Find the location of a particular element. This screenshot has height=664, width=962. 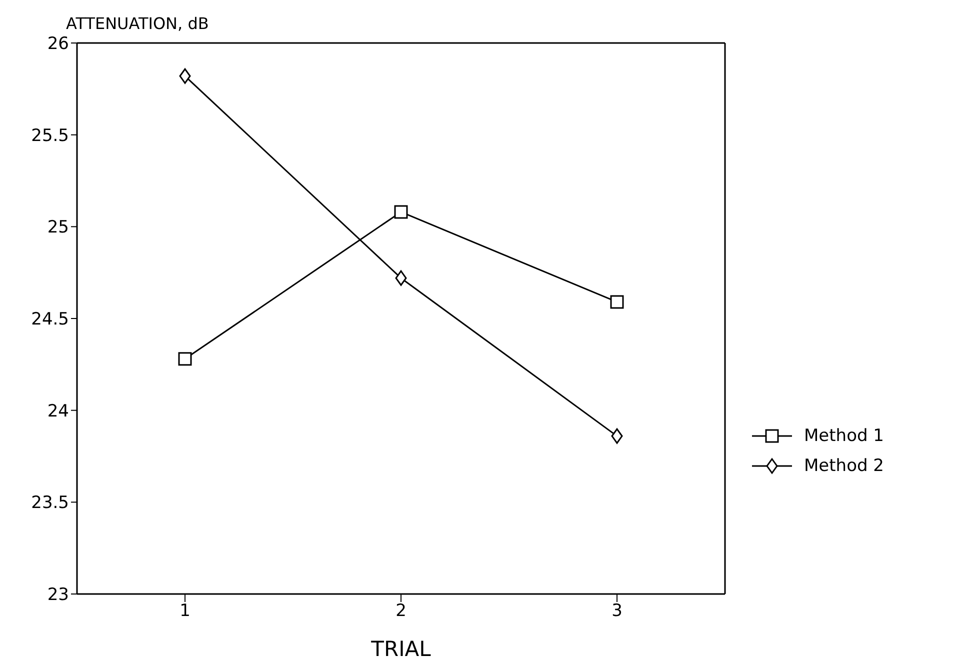

y-tick-label: 24 is located at coordinates (58, 411).